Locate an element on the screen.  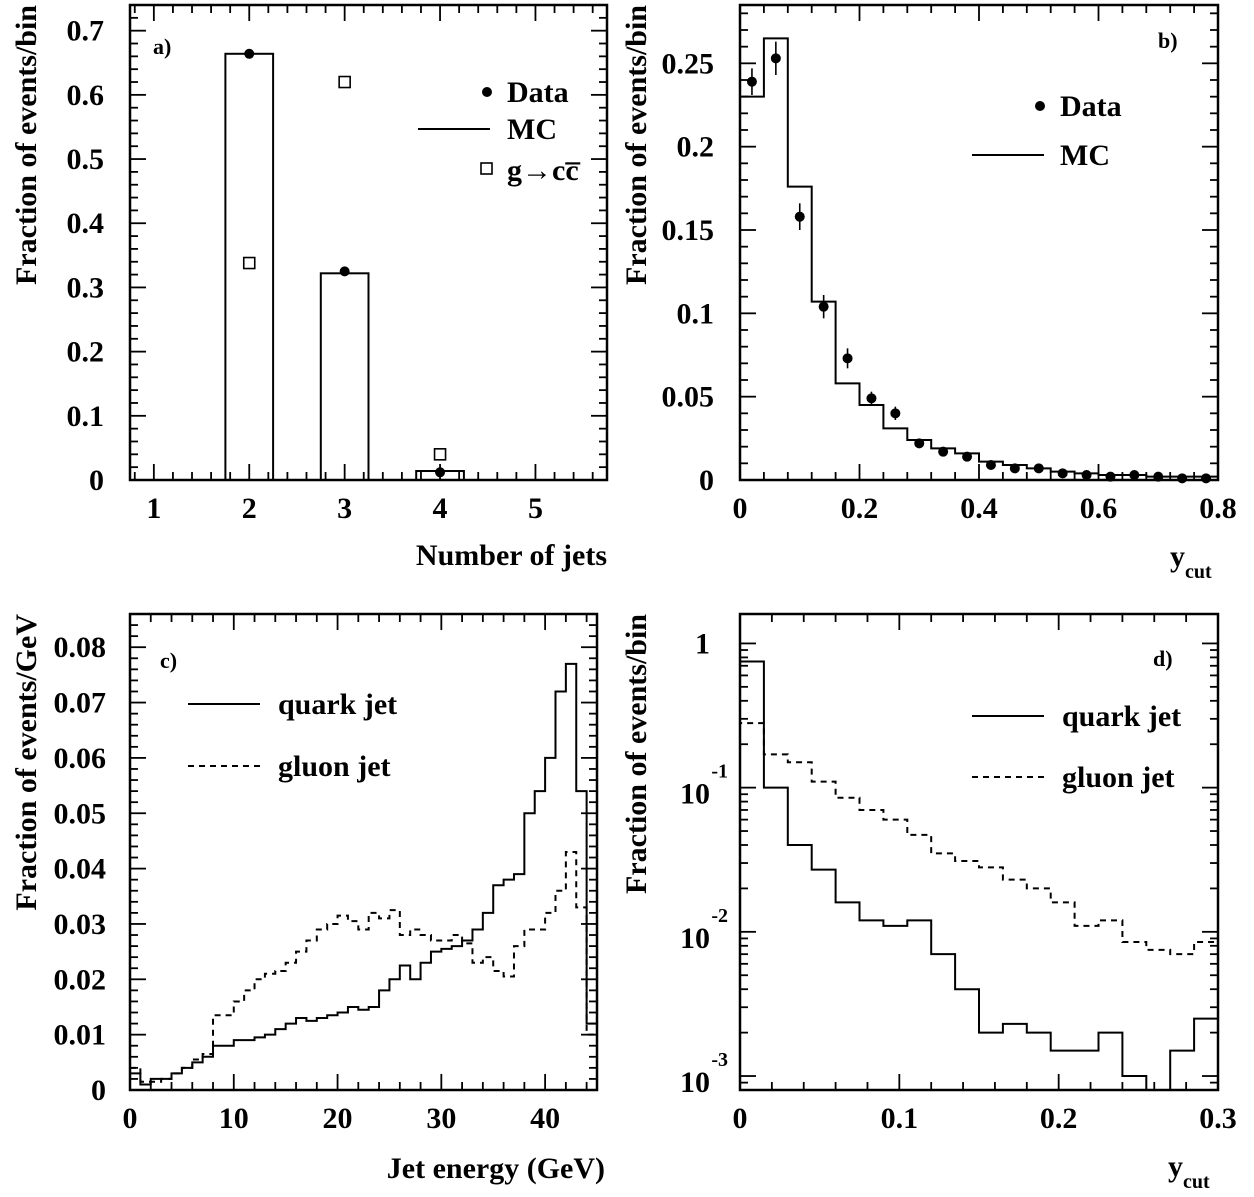
y-tick-label: 0.7 is located at coordinates (86, 31).